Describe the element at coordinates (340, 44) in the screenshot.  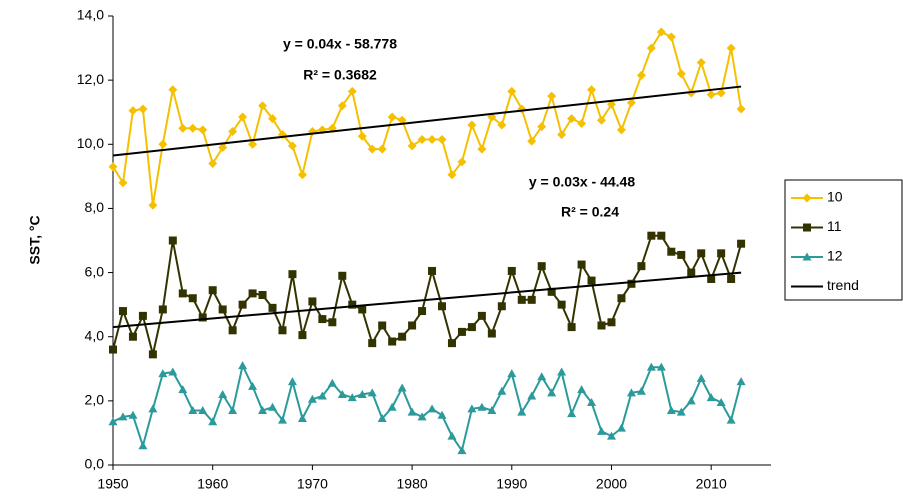
I see `trend-equation: y = 0.04x - 58.778` at that location.